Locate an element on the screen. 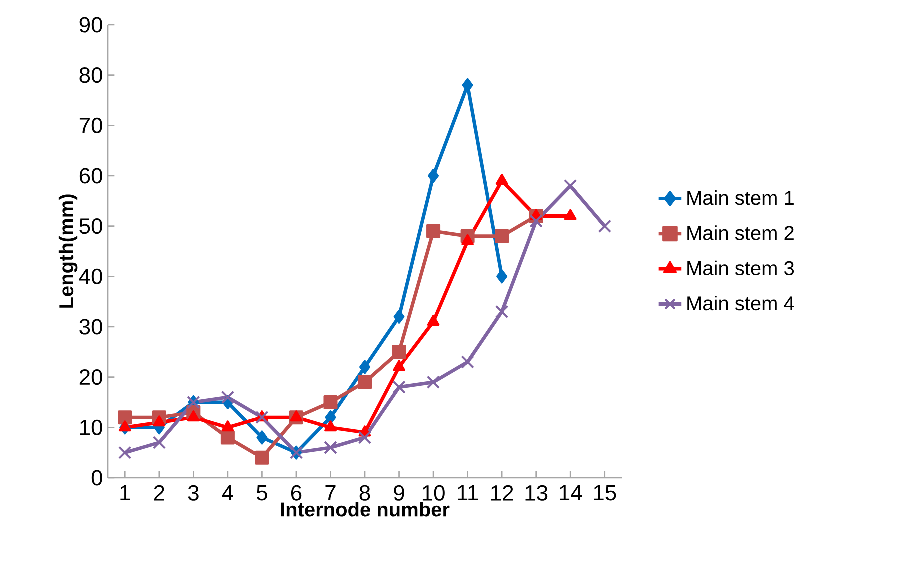  y-tick-label: 20 is located at coordinates (91, 378).